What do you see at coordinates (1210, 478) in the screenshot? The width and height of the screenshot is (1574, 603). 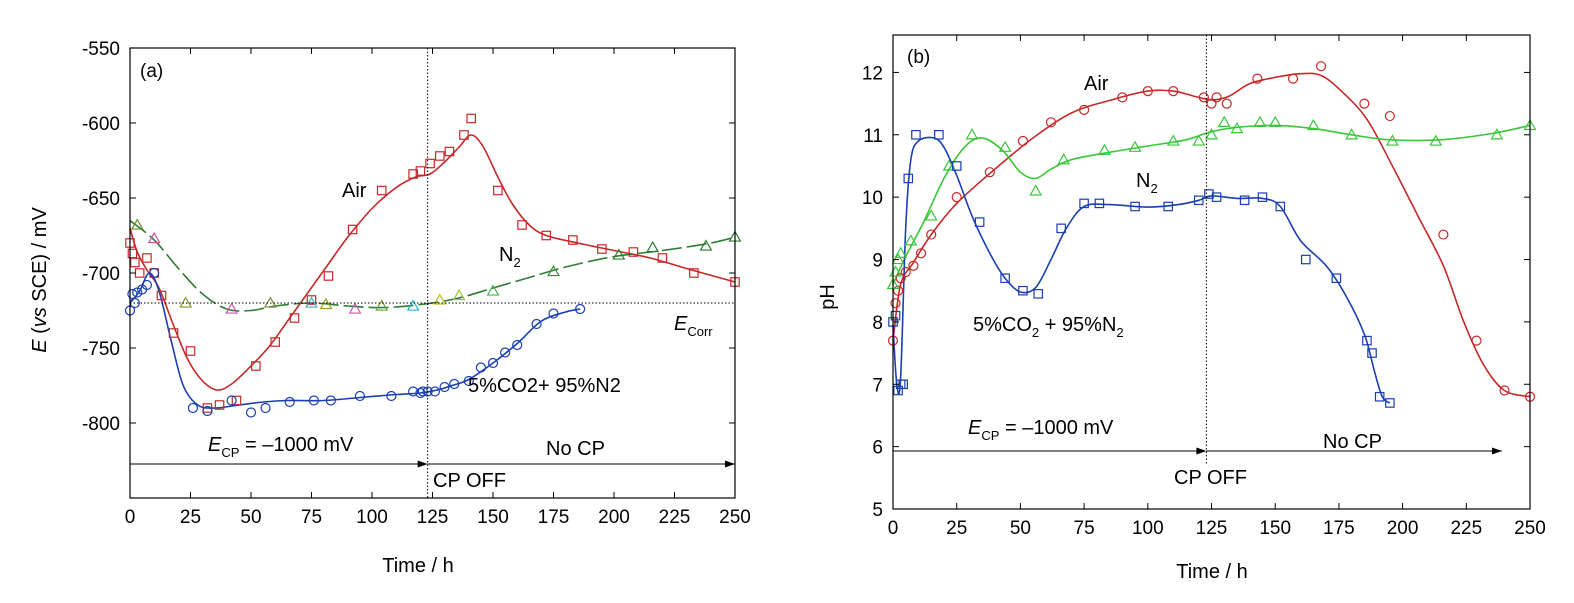 I see `panel-b-cp-off-label: CP OFF` at bounding box center [1210, 478].